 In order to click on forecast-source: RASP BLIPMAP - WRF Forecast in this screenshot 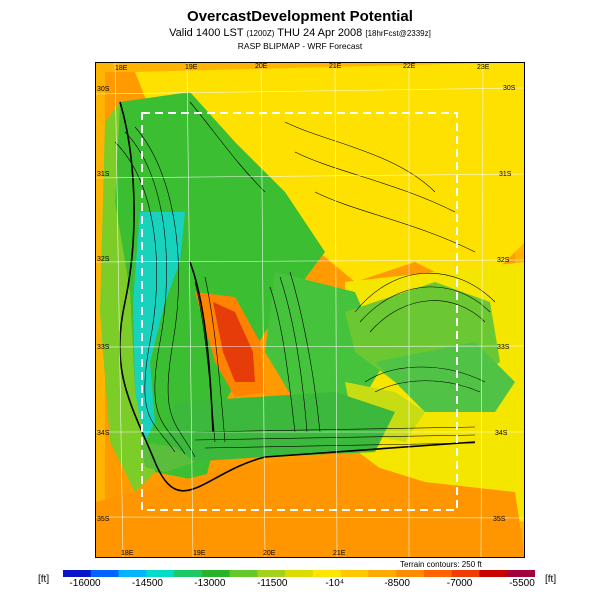, I will do `click(300, 46)`.